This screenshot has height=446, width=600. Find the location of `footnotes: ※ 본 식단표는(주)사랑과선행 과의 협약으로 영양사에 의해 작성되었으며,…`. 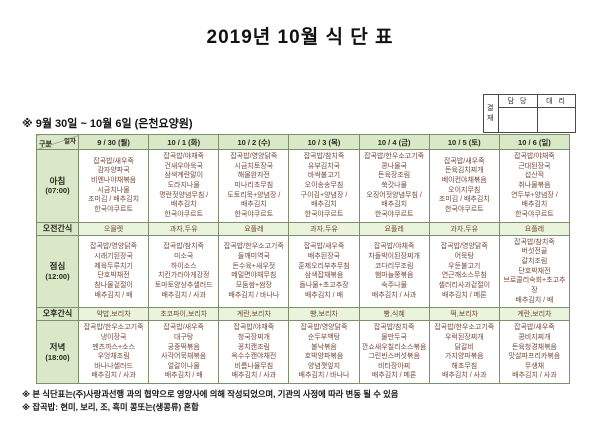

footnotes: ※ 본 식단표는(주)사랑과선행 과의 협약으로 영양사에 의해 작성되었으며,… is located at coordinates (311, 401).